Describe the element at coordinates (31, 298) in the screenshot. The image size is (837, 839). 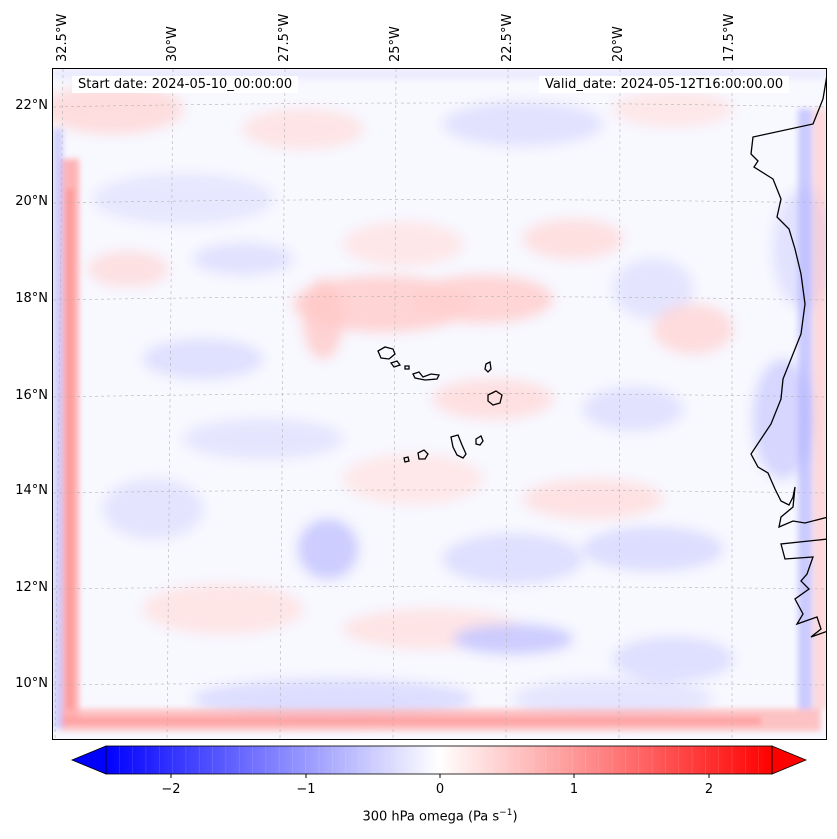
I see `lat-label-18n: 18°N` at that location.